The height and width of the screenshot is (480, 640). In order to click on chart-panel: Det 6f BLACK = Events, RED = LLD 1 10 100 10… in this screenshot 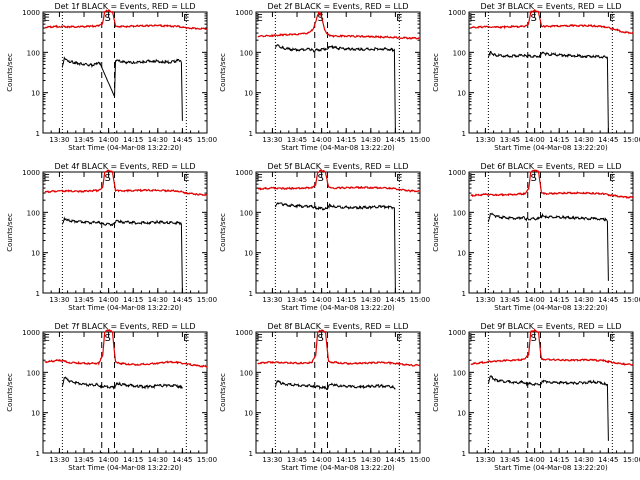, I will do `click(536, 237)`.